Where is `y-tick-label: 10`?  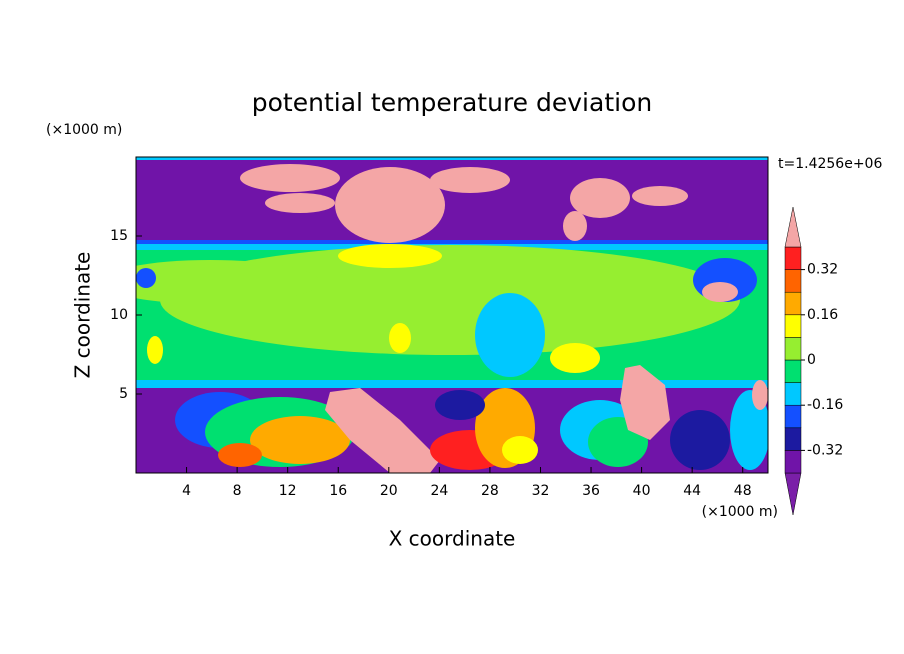
y-tick-label: 10 is located at coordinates (119, 315).